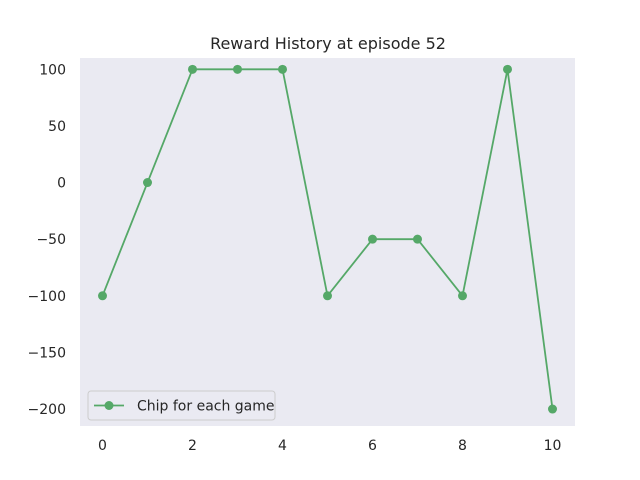 The height and width of the screenshot is (480, 640). Describe the element at coordinates (51, 240) in the screenshot. I see `y-tick-label: −50` at that location.